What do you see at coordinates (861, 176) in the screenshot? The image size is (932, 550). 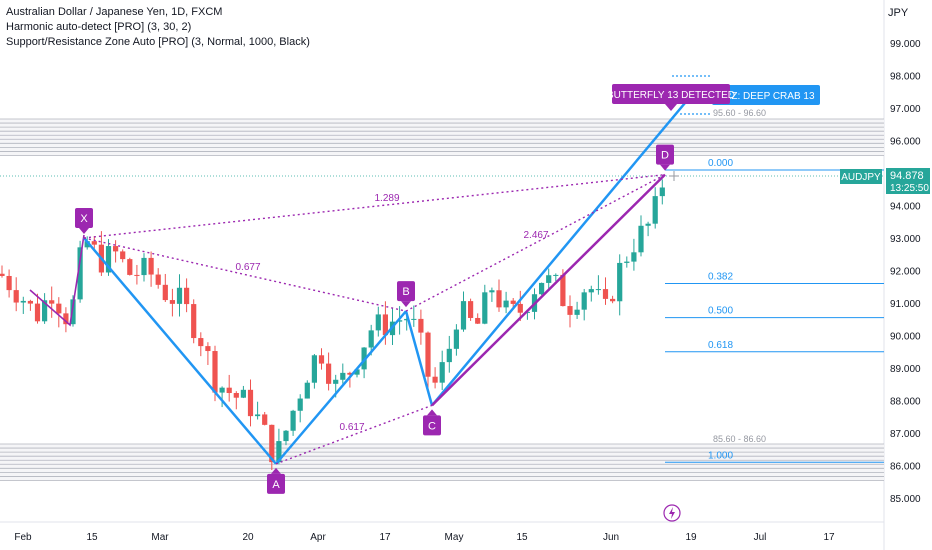 I see `symbol-badge: AUDJPY` at bounding box center [861, 176].